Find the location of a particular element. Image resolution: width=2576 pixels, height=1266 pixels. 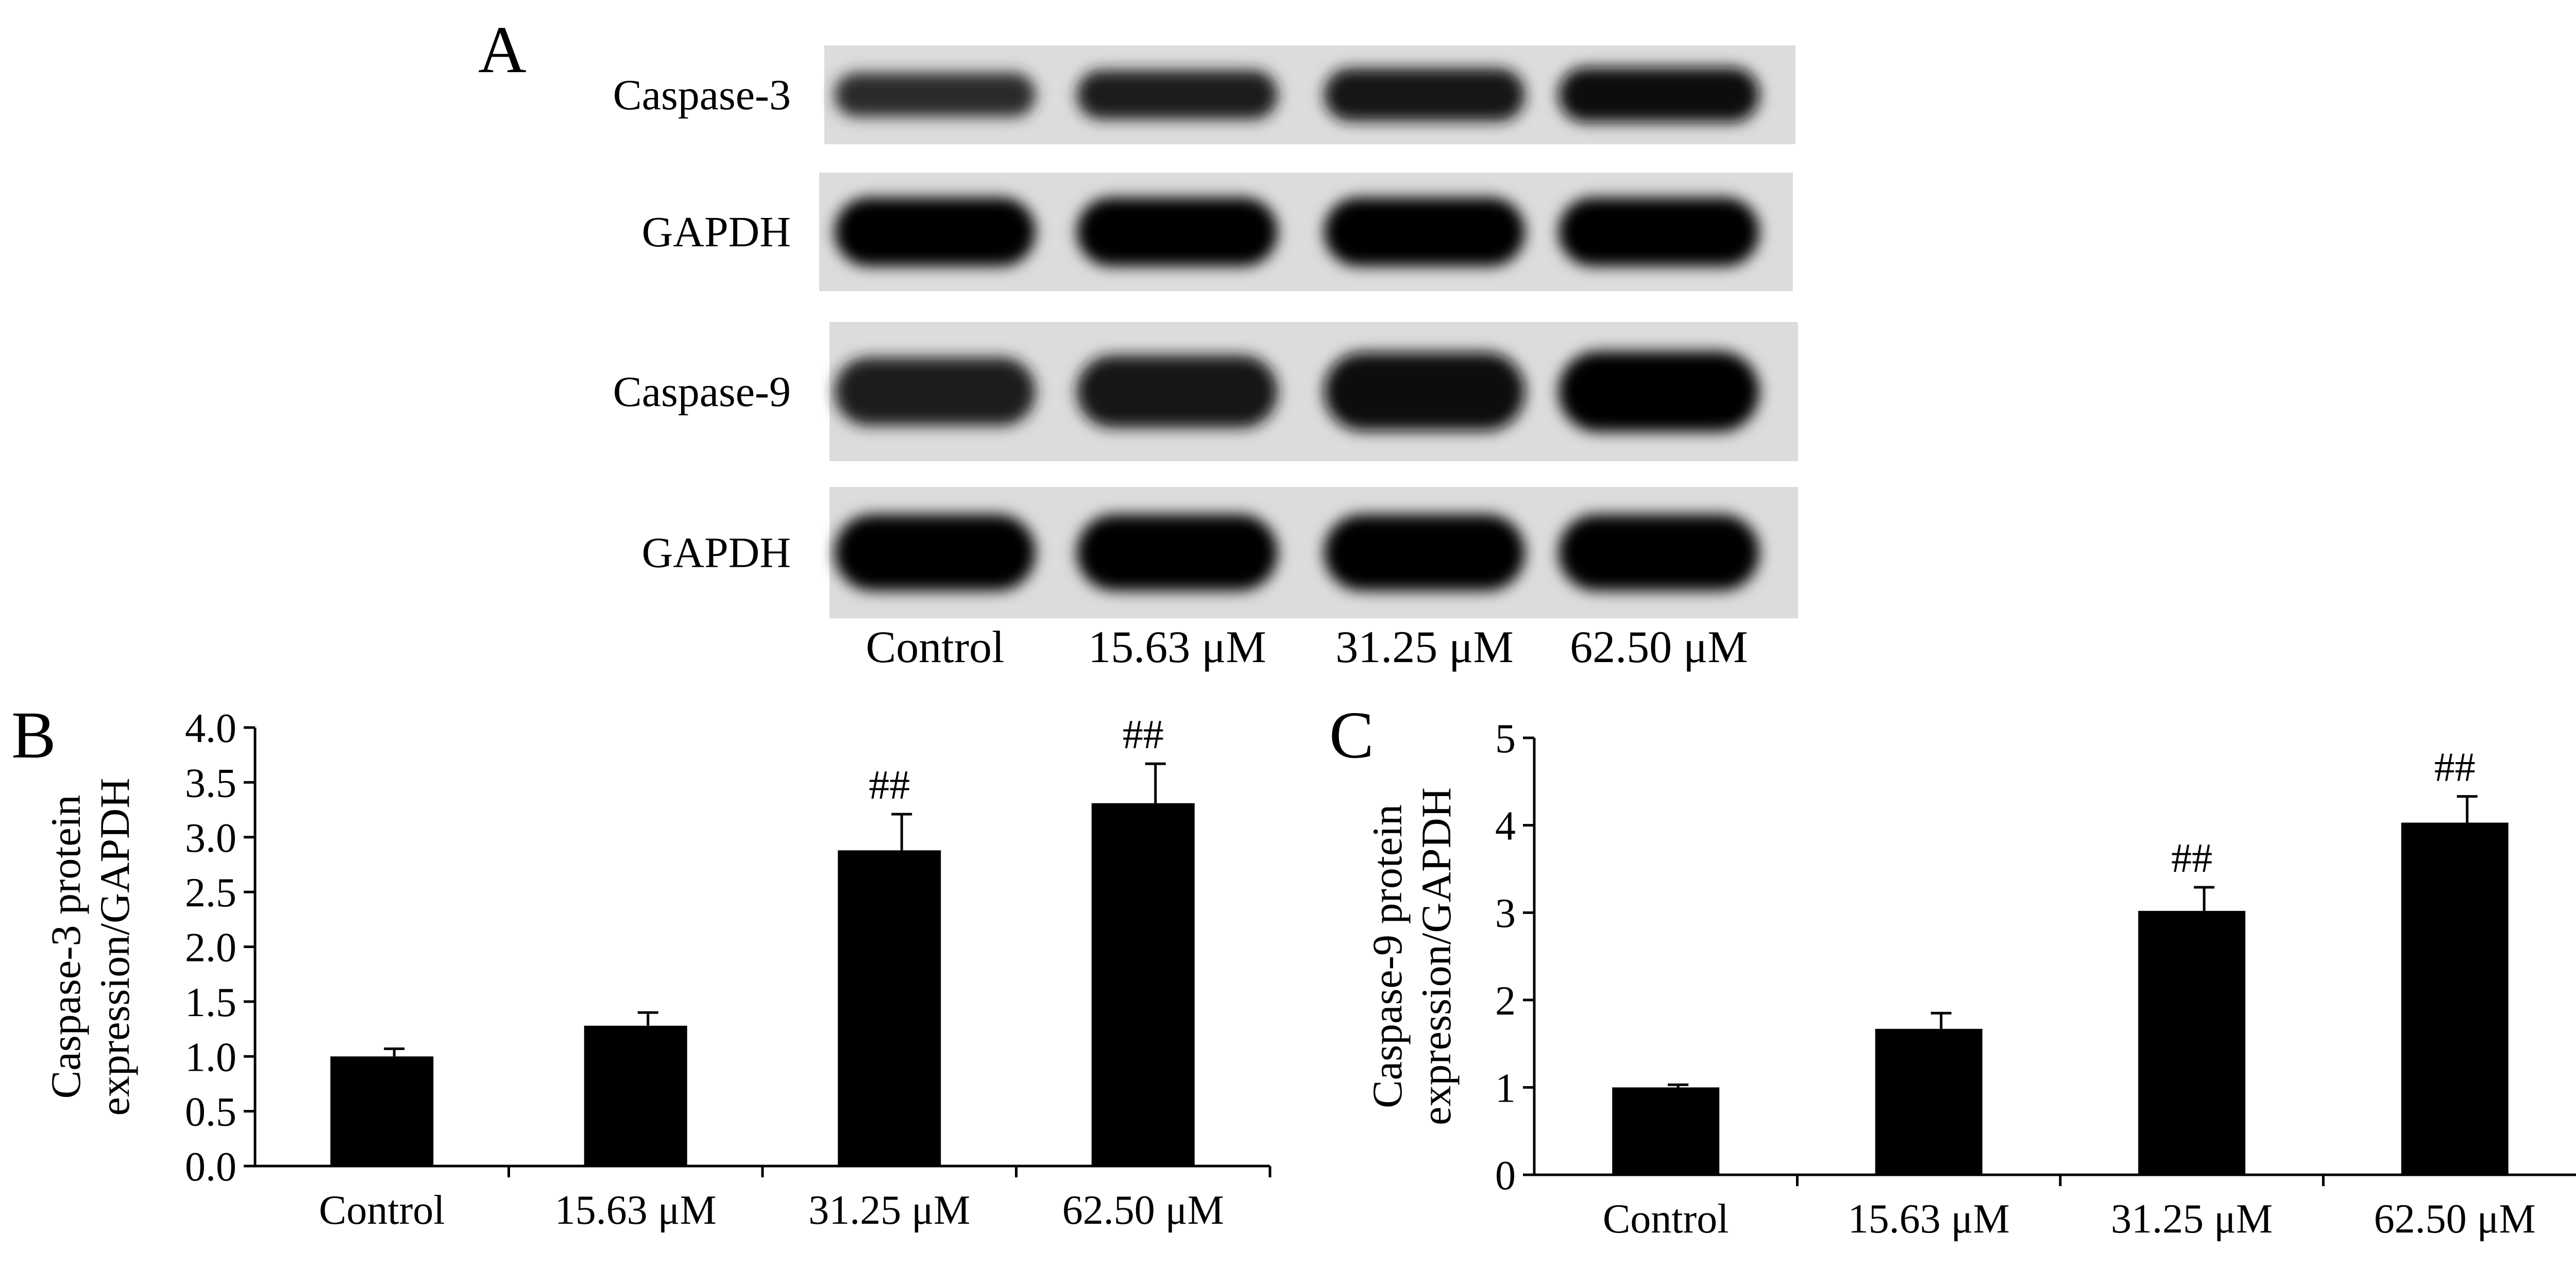

y-tick-label: 5 is located at coordinates (1505, 739).